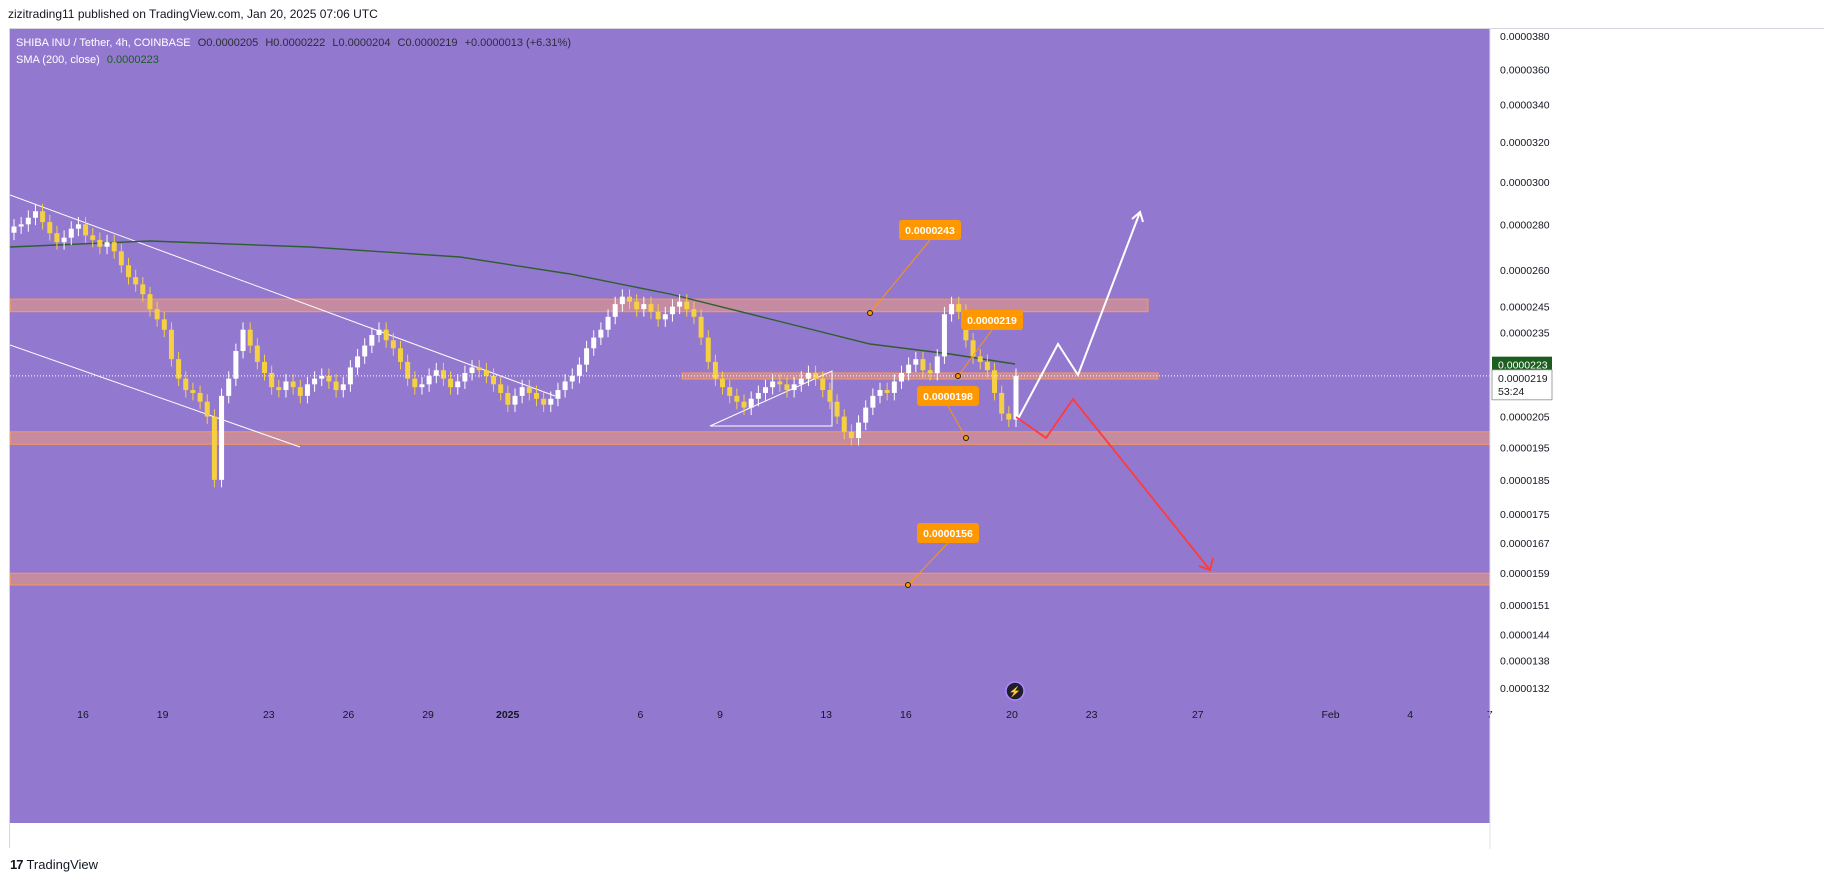 The height and width of the screenshot is (883, 1835). What do you see at coordinates (750, 579) in the screenshot?
I see `lower-target-zone` at bounding box center [750, 579].